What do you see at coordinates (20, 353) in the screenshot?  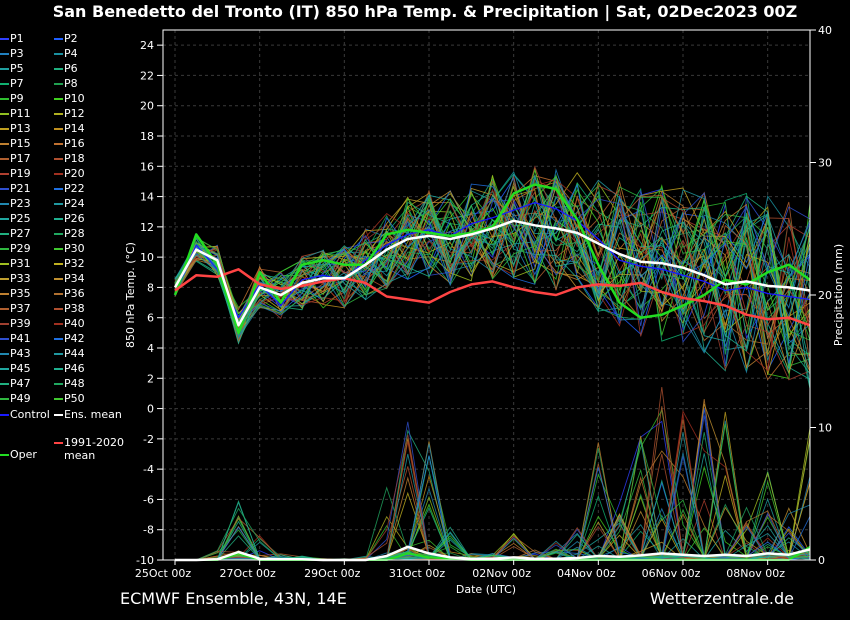 I see `legend-label: P43` at bounding box center [20, 353].